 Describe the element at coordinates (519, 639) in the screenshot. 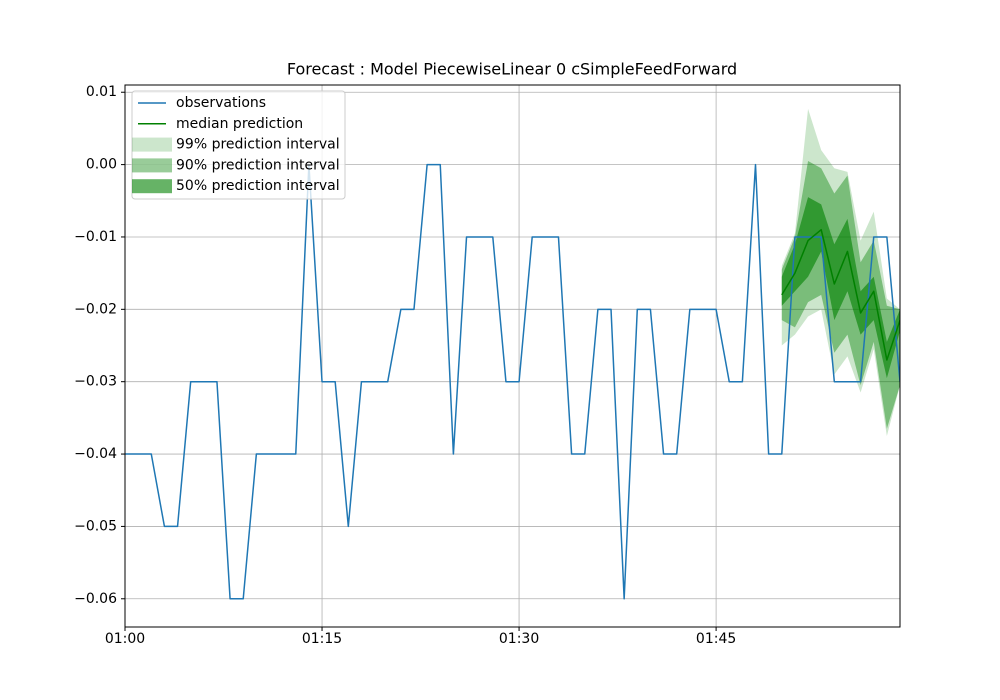

I see `x-tick-label: 01:30` at that location.